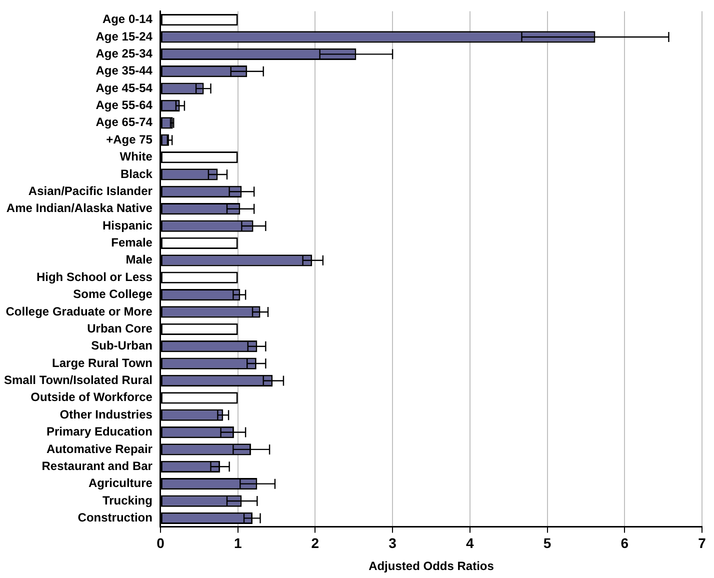 Image resolution: width=714 pixels, height=578 pixels. What do you see at coordinates (121, 345) in the screenshot?
I see `y-tick-label: Sub-Urban` at bounding box center [121, 345].